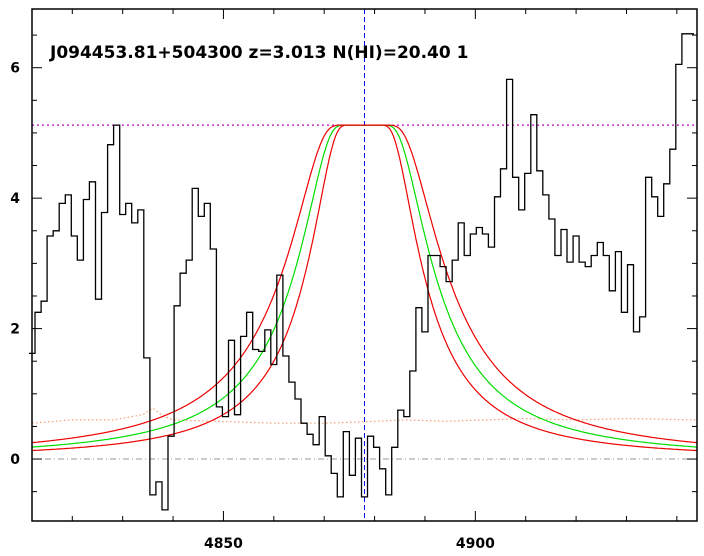  What do you see at coordinates (475, 544) in the screenshot?
I see `x-tick-label: 4900` at bounding box center [475, 544].